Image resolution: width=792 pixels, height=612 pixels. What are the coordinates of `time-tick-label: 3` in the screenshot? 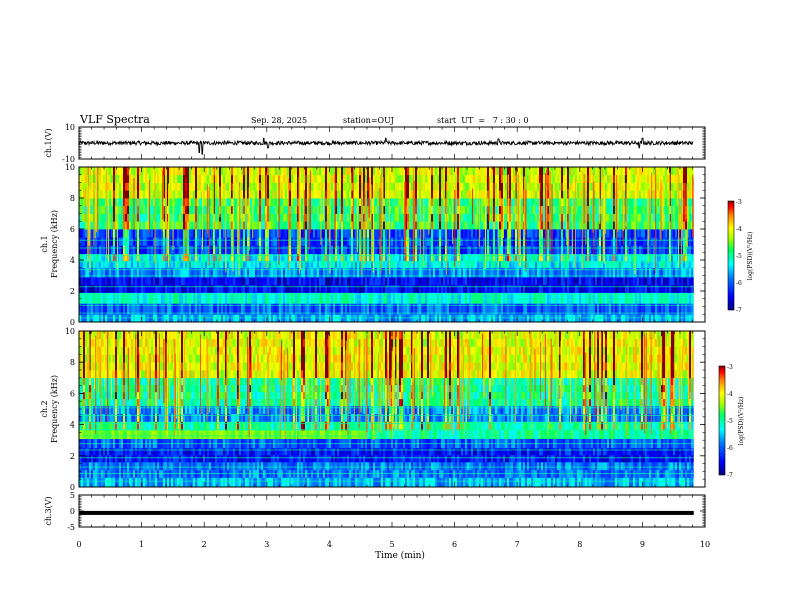 It's located at (266, 544).